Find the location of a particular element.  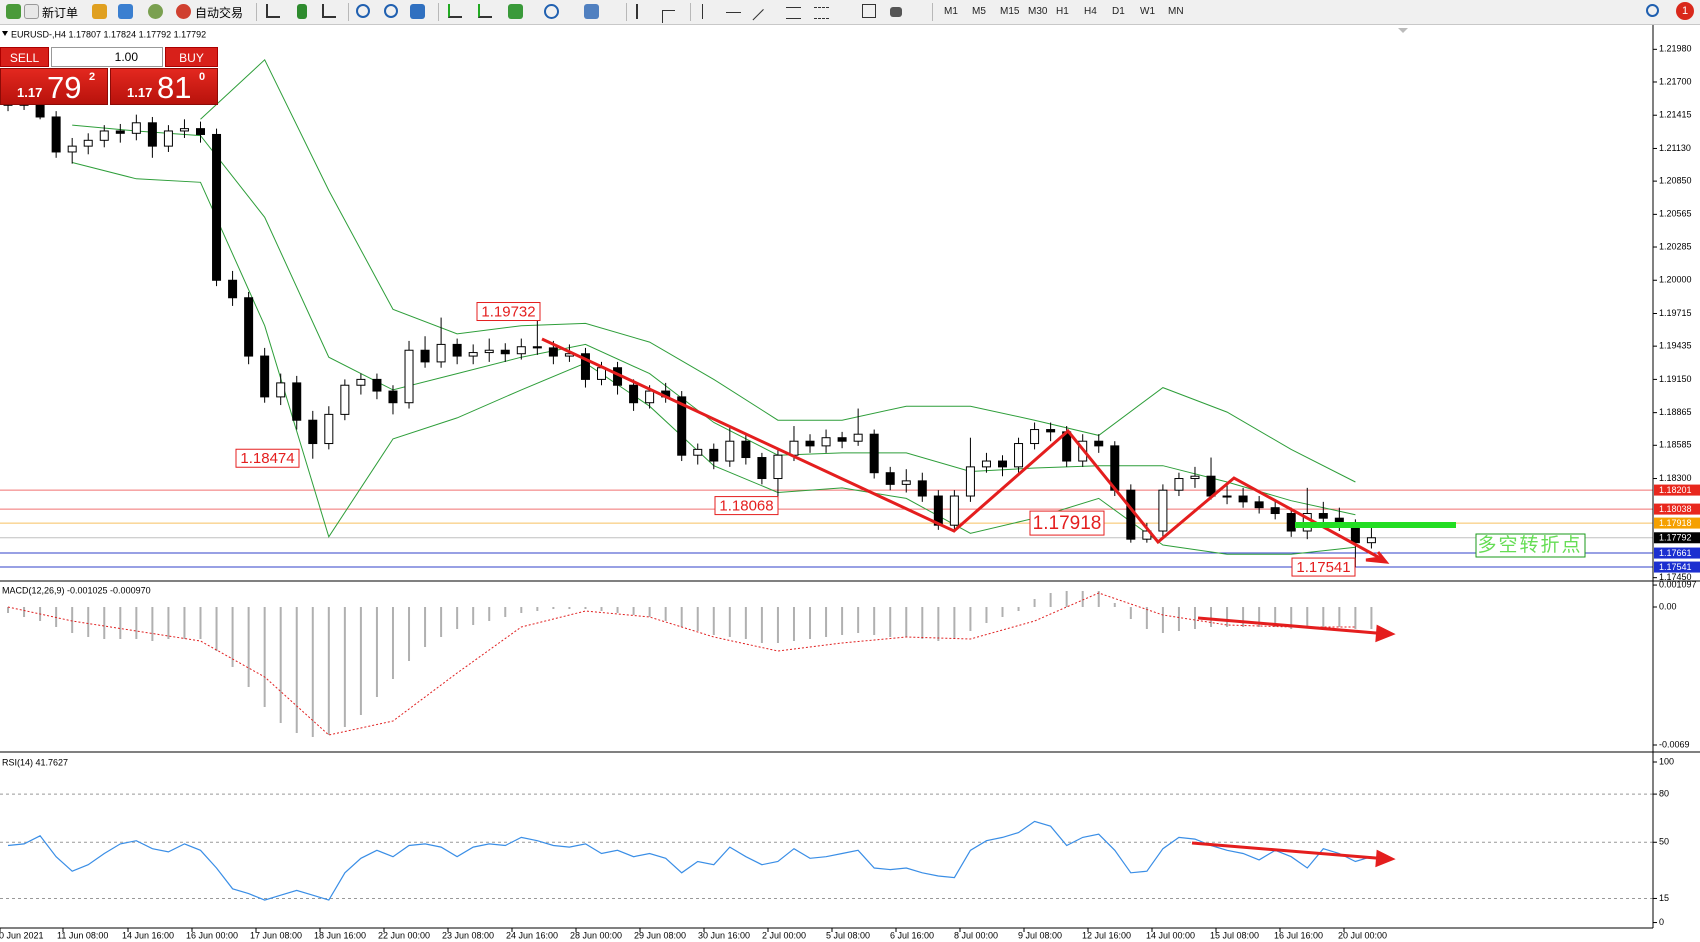

y-tick-label: 50 is located at coordinates (1664, 842).